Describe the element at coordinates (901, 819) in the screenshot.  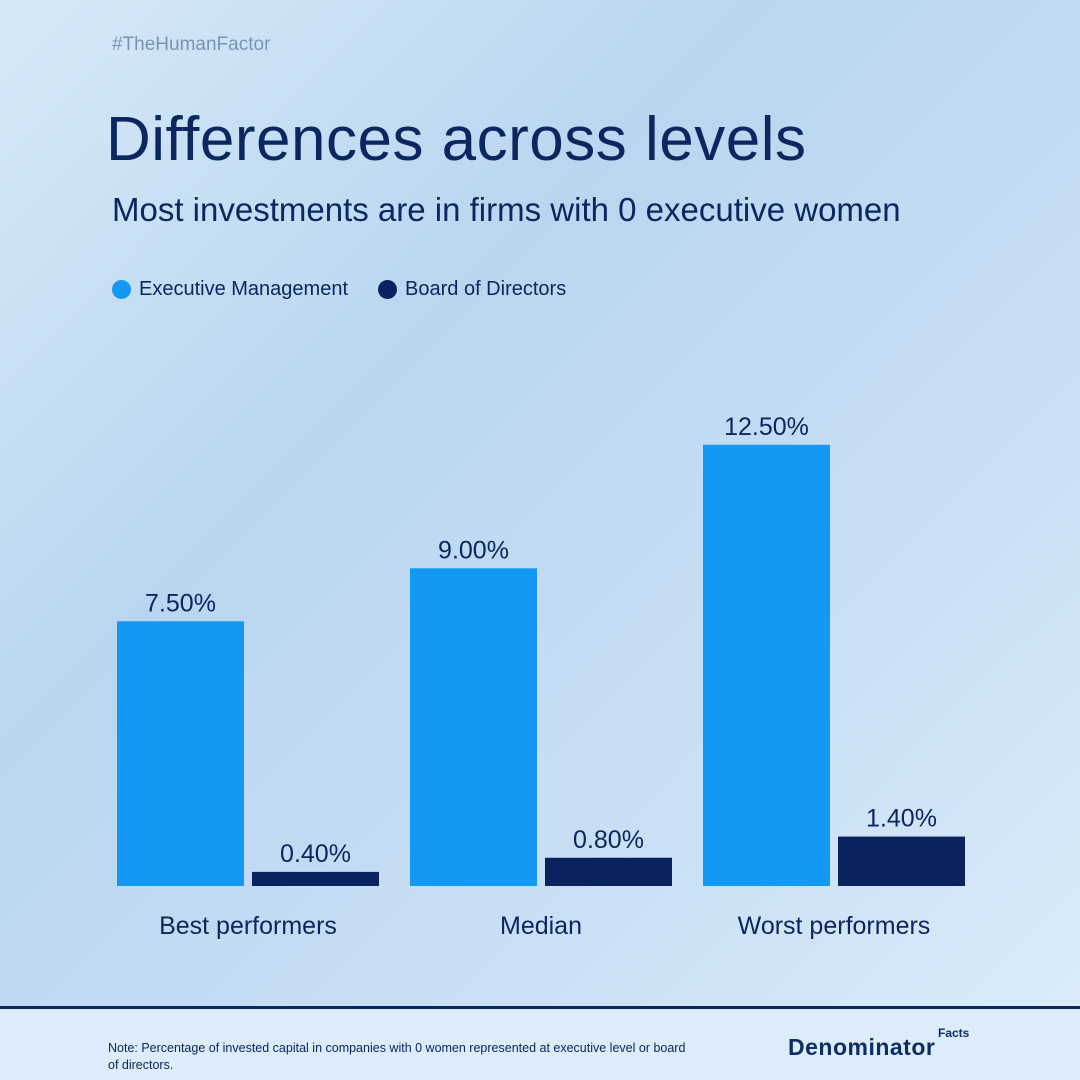
I see `data-label-board-worst-performers: 1.40%` at that location.